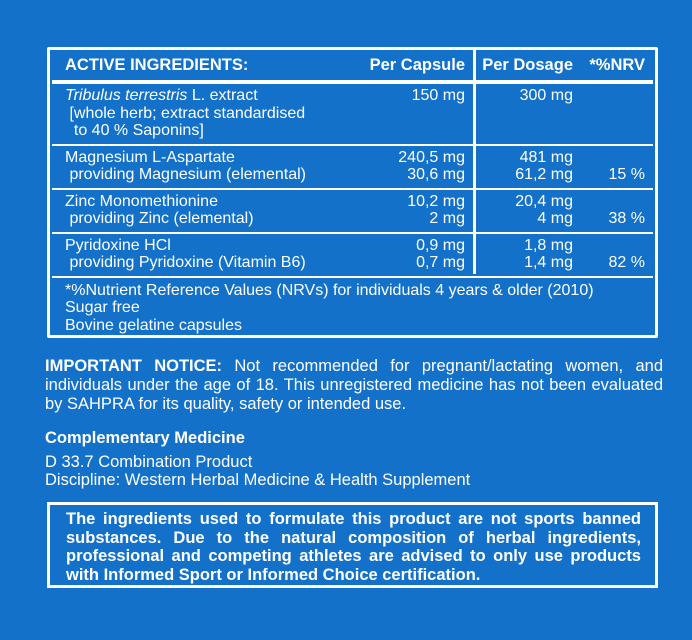 This screenshot has height=640, width=692. What do you see at coordinates (438, 95) in the screenshot?
I see `per-capsule-value-line: 150 mg` at bounding box center [438, 95].